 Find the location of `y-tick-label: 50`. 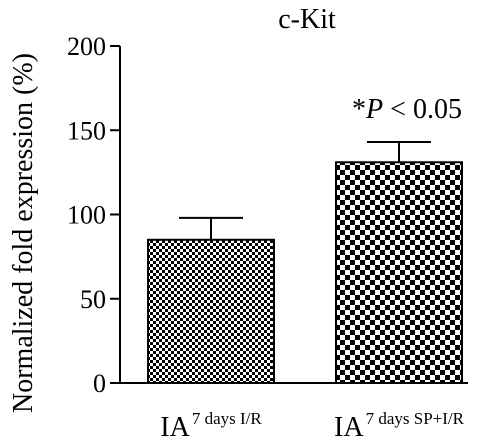

y-tick-label: 50 is located at coordinates (93, 299).